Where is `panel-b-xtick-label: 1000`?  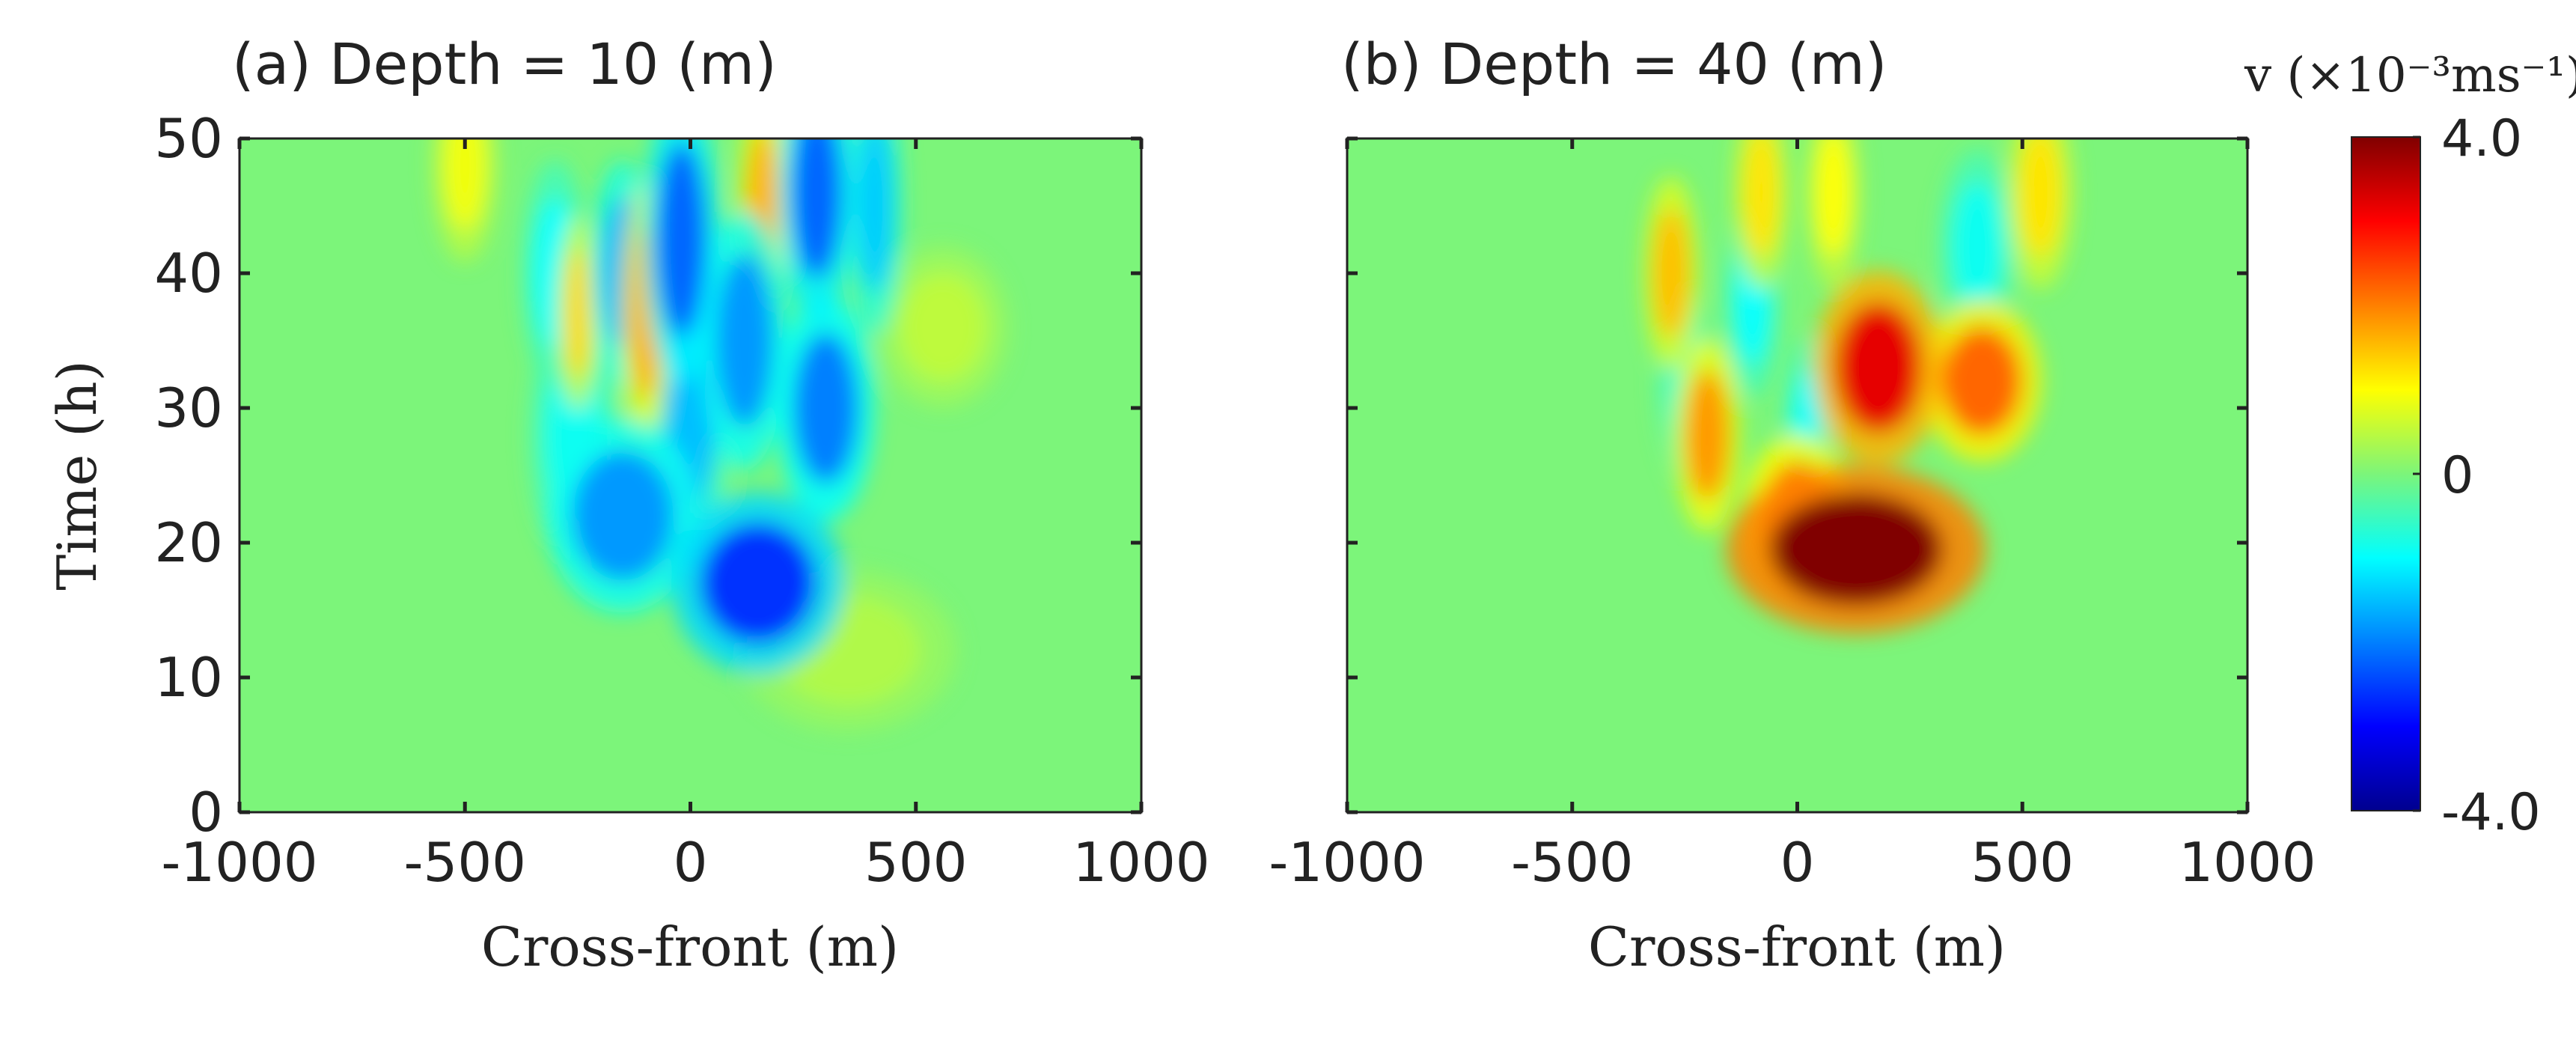
panel-b-xtick-label: 1000 is located at coordinates (2247, 862).